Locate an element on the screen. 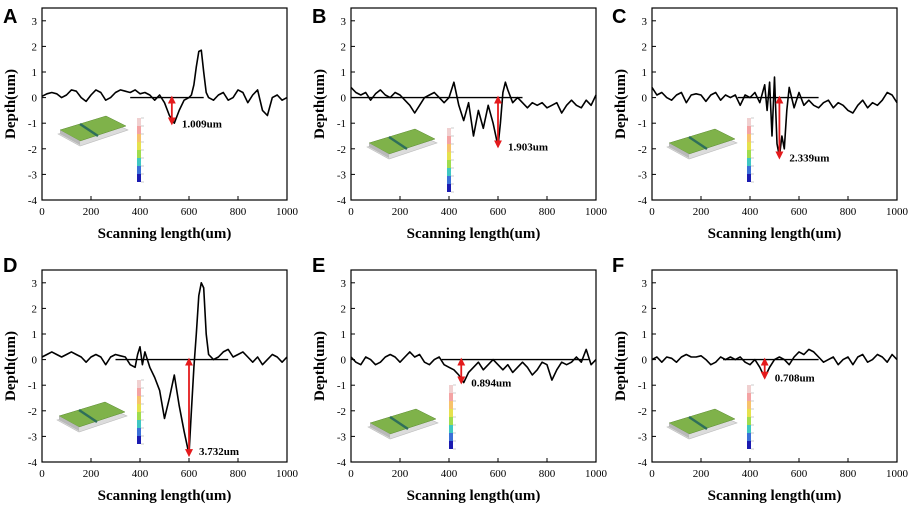 The image size is (913, 505). panel-c-letter: C is located at coordinates (619, 17).